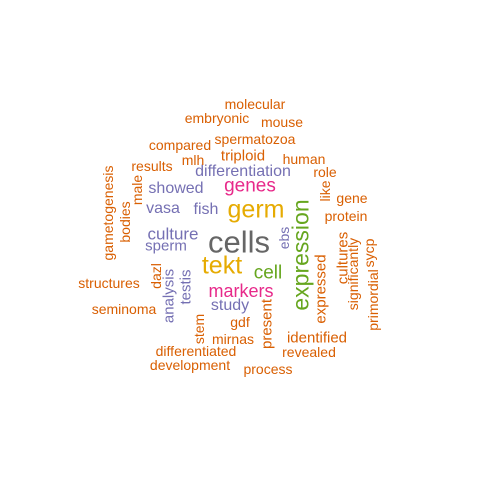 Image resolution: width=480 pixels, height=480 pixels. What do you see at coordinates (304, 159) in the screenshot?
I see `word-human: human` at bounding box center [304, 159].